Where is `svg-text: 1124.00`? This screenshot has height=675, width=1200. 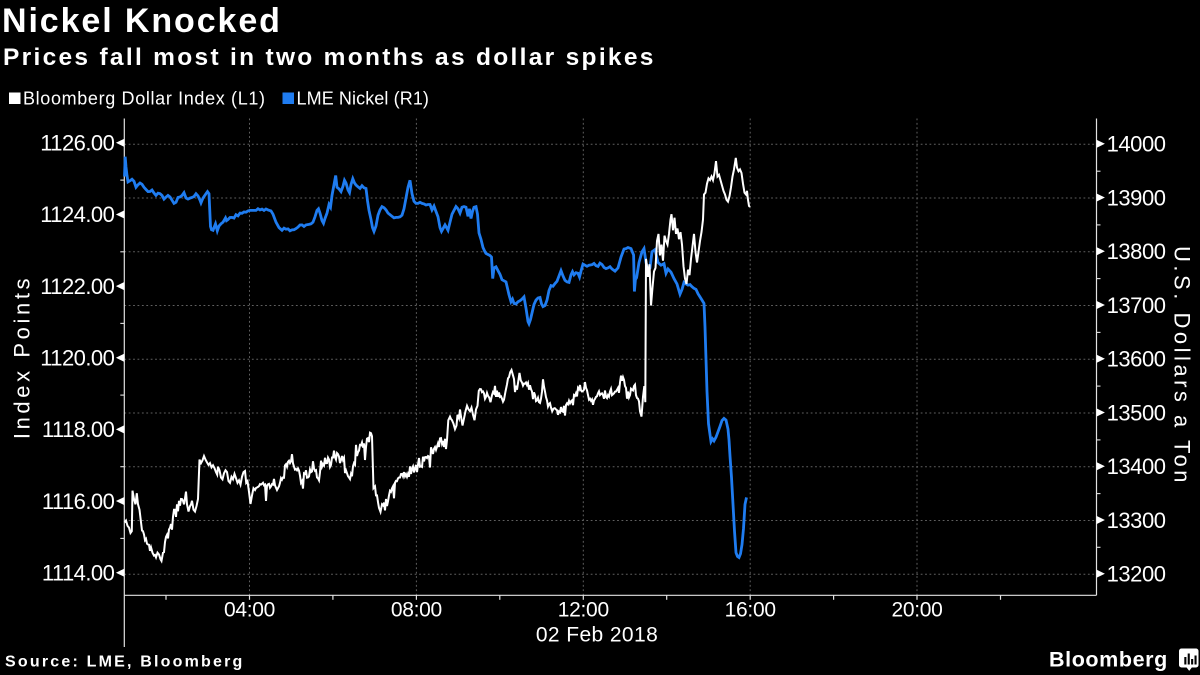 svg-text: 1124.00 is located at coordinates (77, 214).